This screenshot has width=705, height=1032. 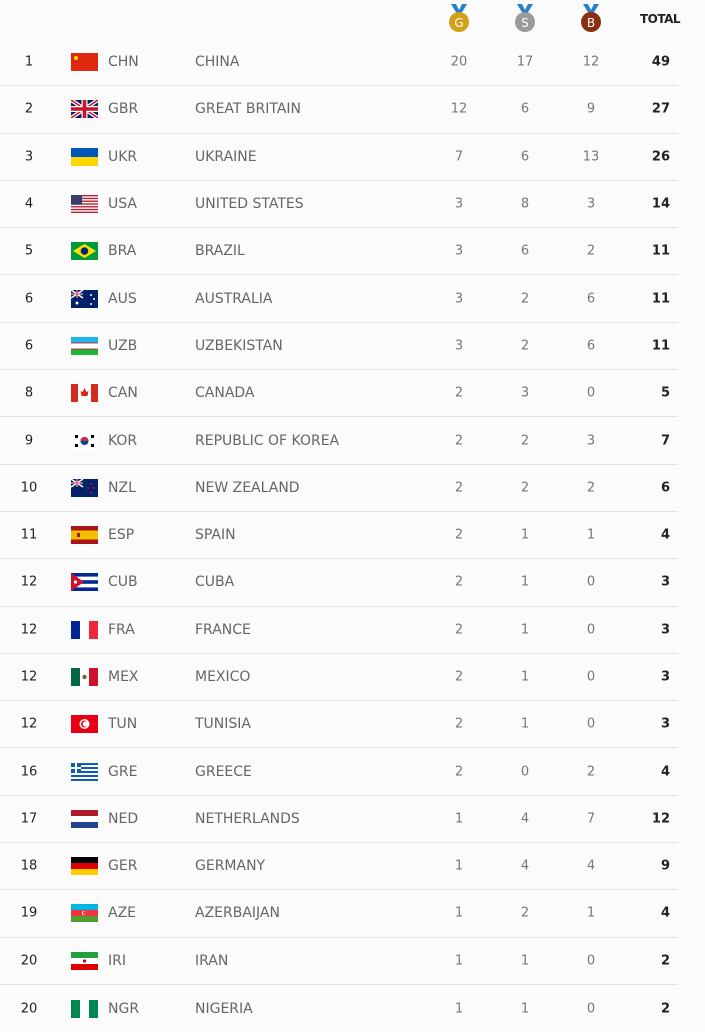 What do you see at coordinates (267, 440) in the screenshot?
I see `country-name: REPUBLIC OF KOREA` at bounding box center [267, 440].